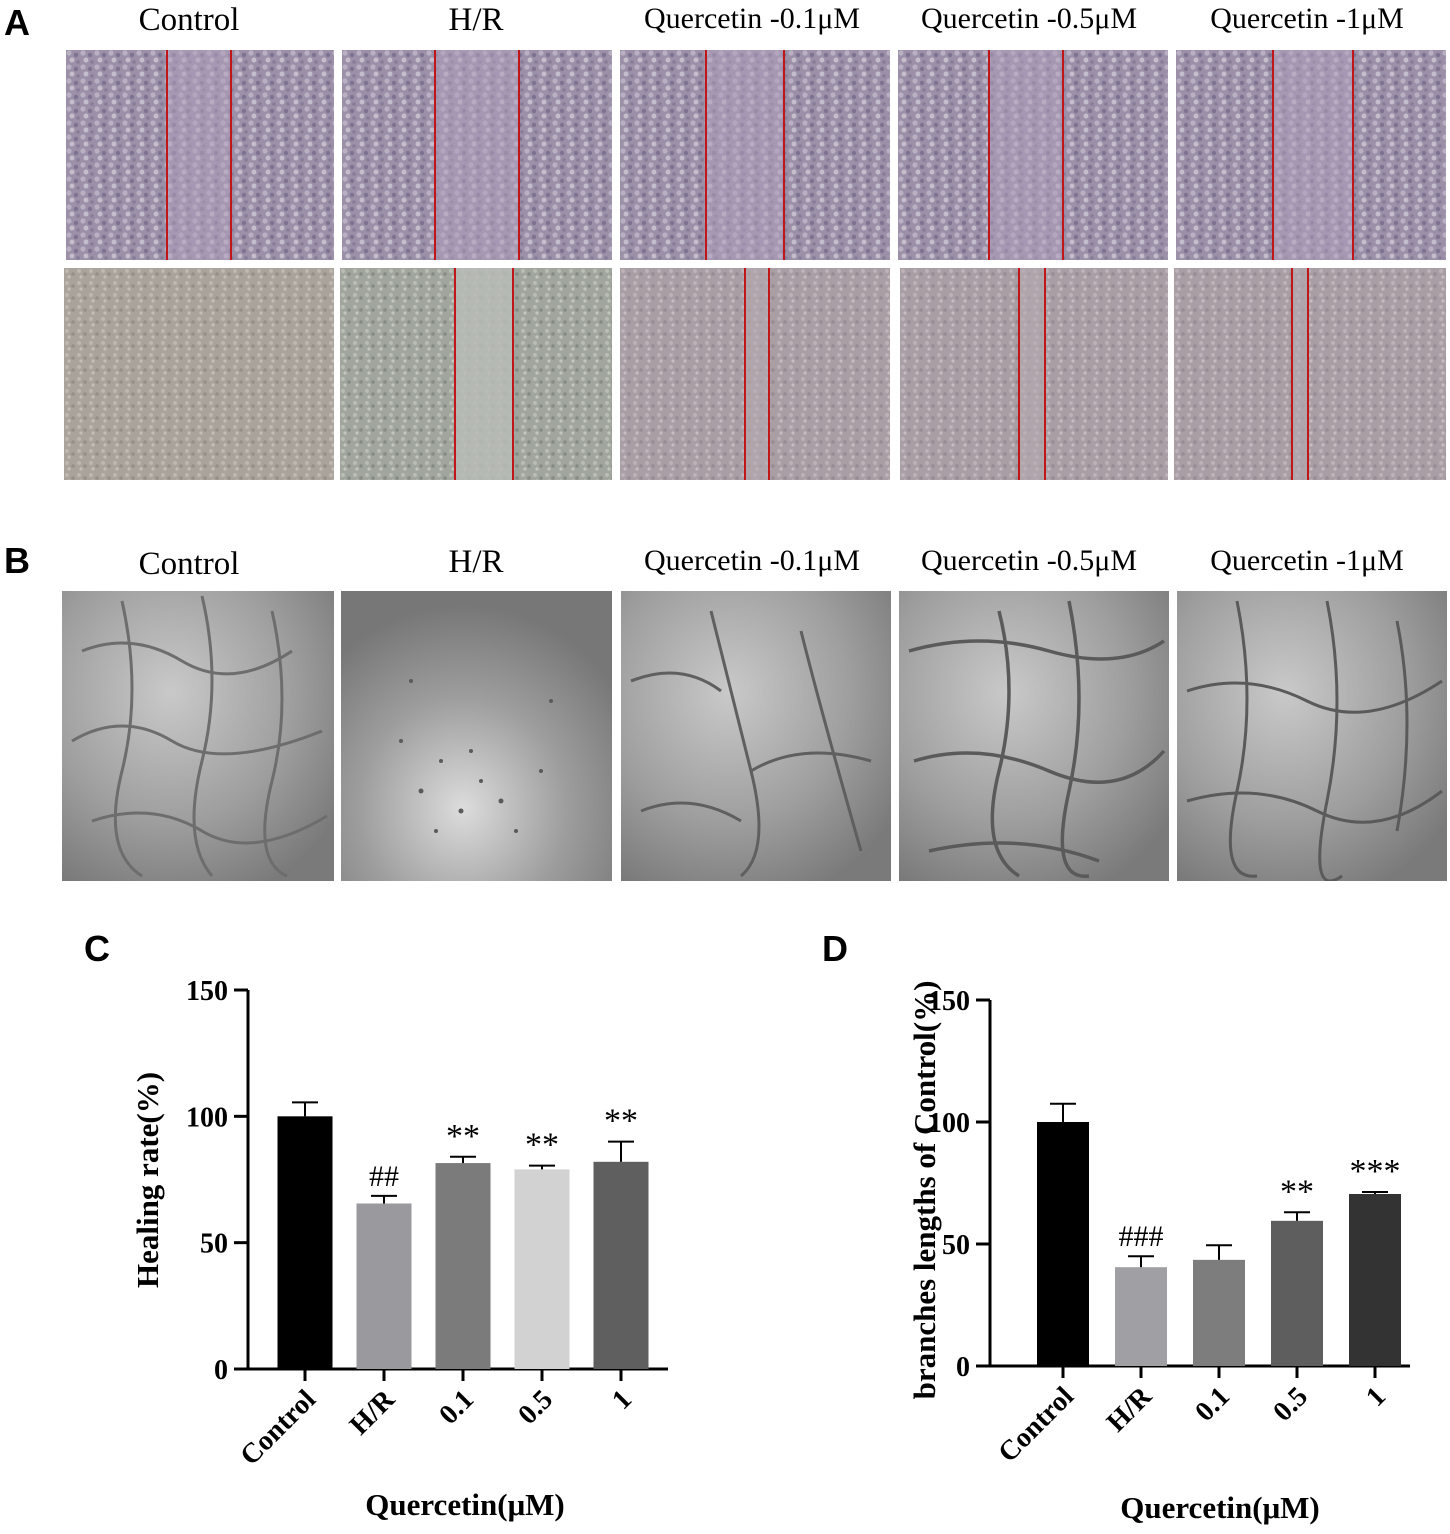 The image size is (1450, 1534). Describe the element at coordinates (198, 736) in the screenshot. I see `tube-image-control` at that location.